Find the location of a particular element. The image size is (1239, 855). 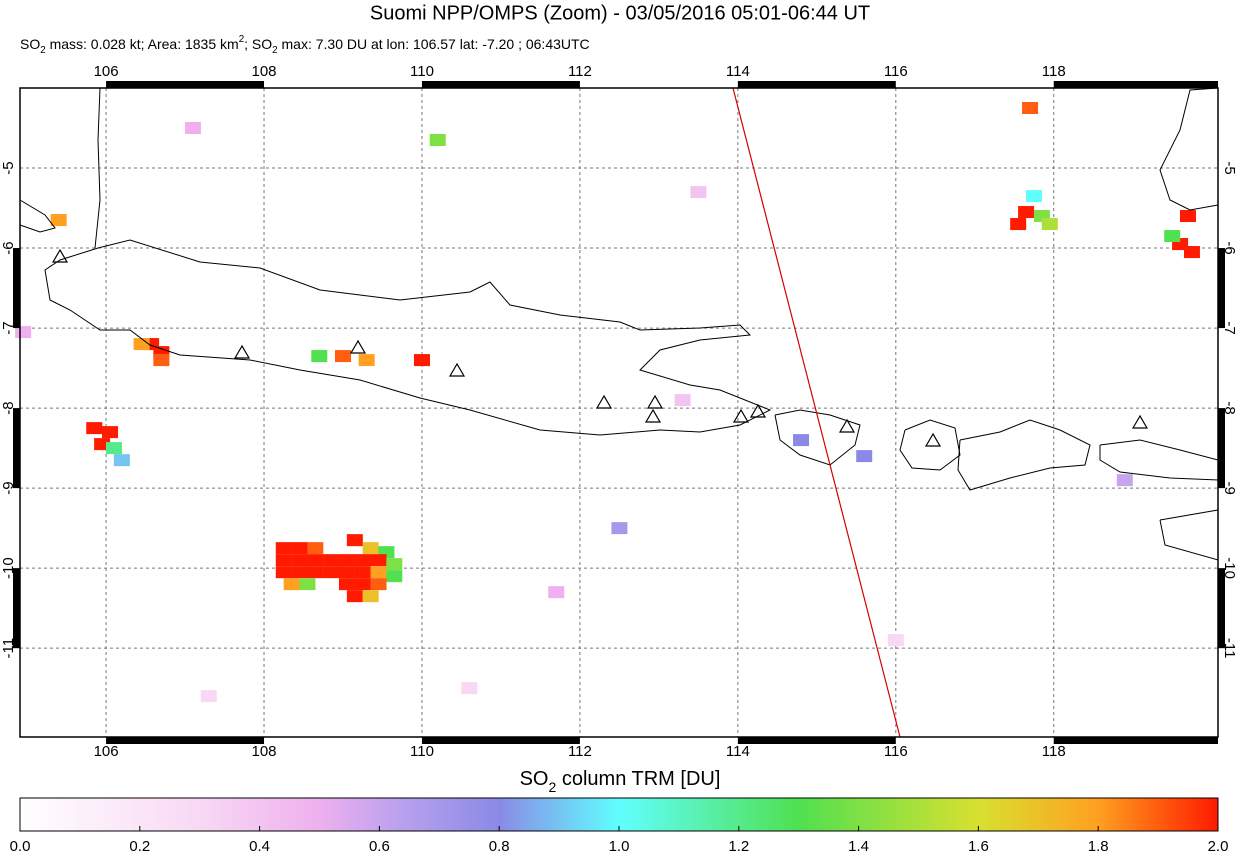

text-run: SO is located at coordinates (534, 779).